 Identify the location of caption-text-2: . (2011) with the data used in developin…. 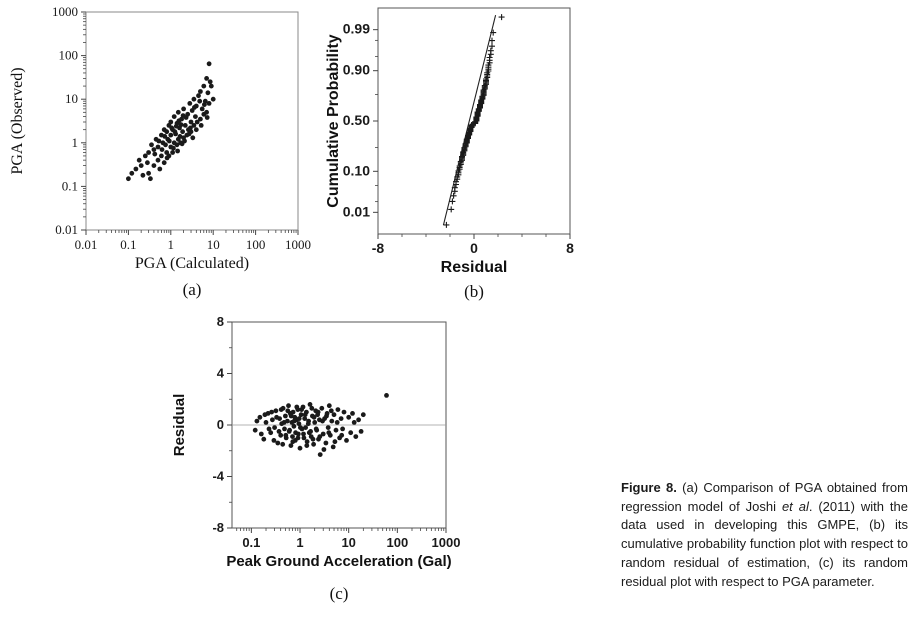
(764, 543).